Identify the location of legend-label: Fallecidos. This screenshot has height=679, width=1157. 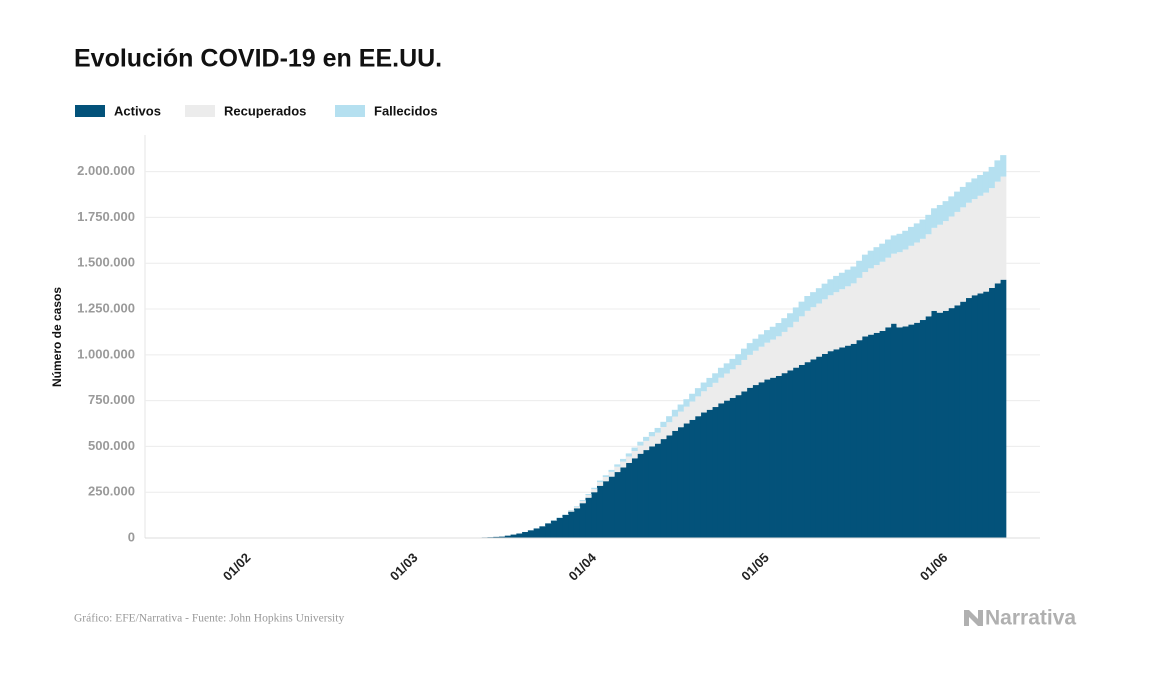
(406, 110).